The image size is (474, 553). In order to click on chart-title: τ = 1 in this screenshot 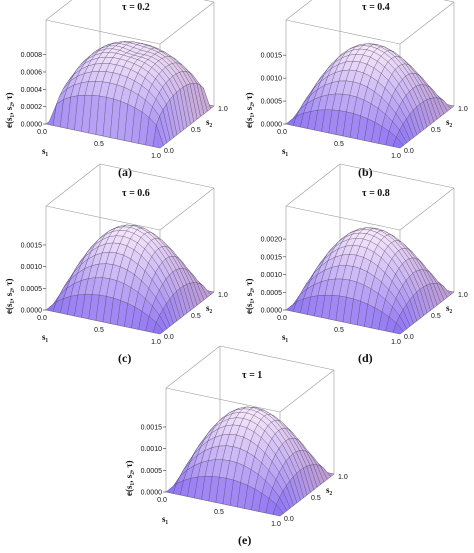, I will do `click(252, 375)`.